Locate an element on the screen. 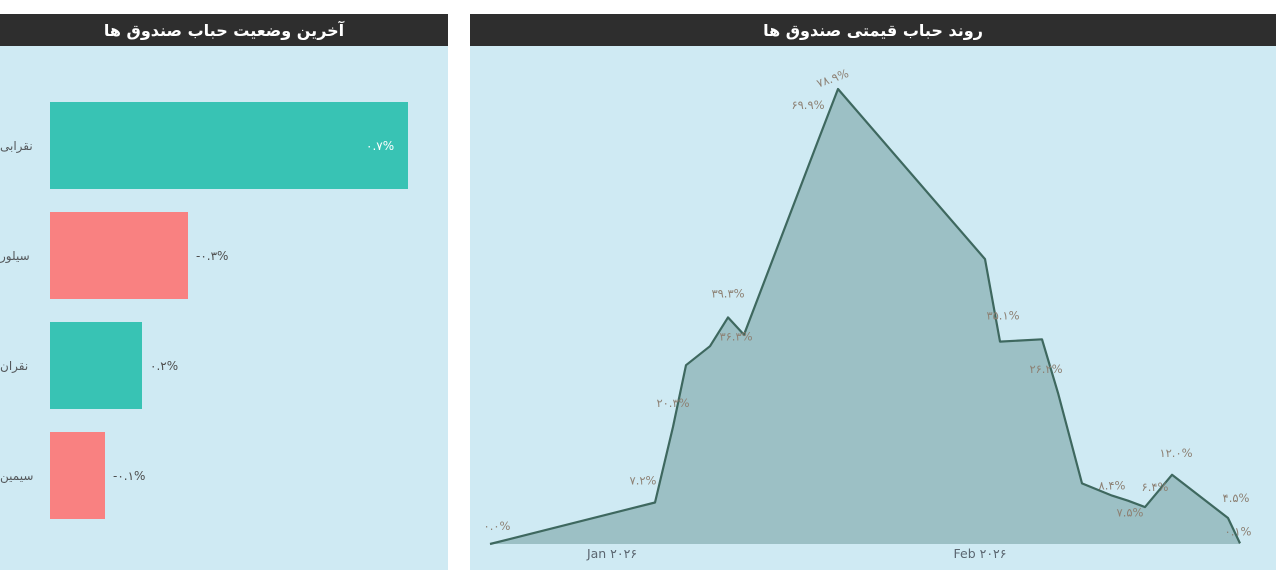  bar-value-label: ۰.۷% is located at coordinates (380, 145).